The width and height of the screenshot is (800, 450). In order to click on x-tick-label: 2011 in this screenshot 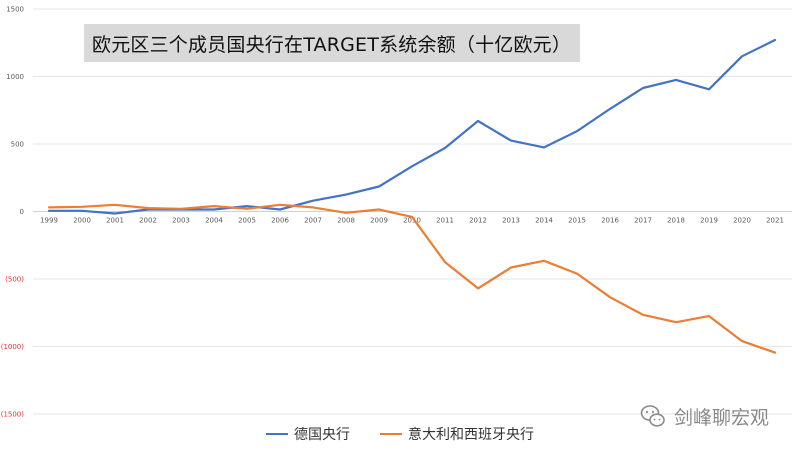, I will do `click(445, 221)`.